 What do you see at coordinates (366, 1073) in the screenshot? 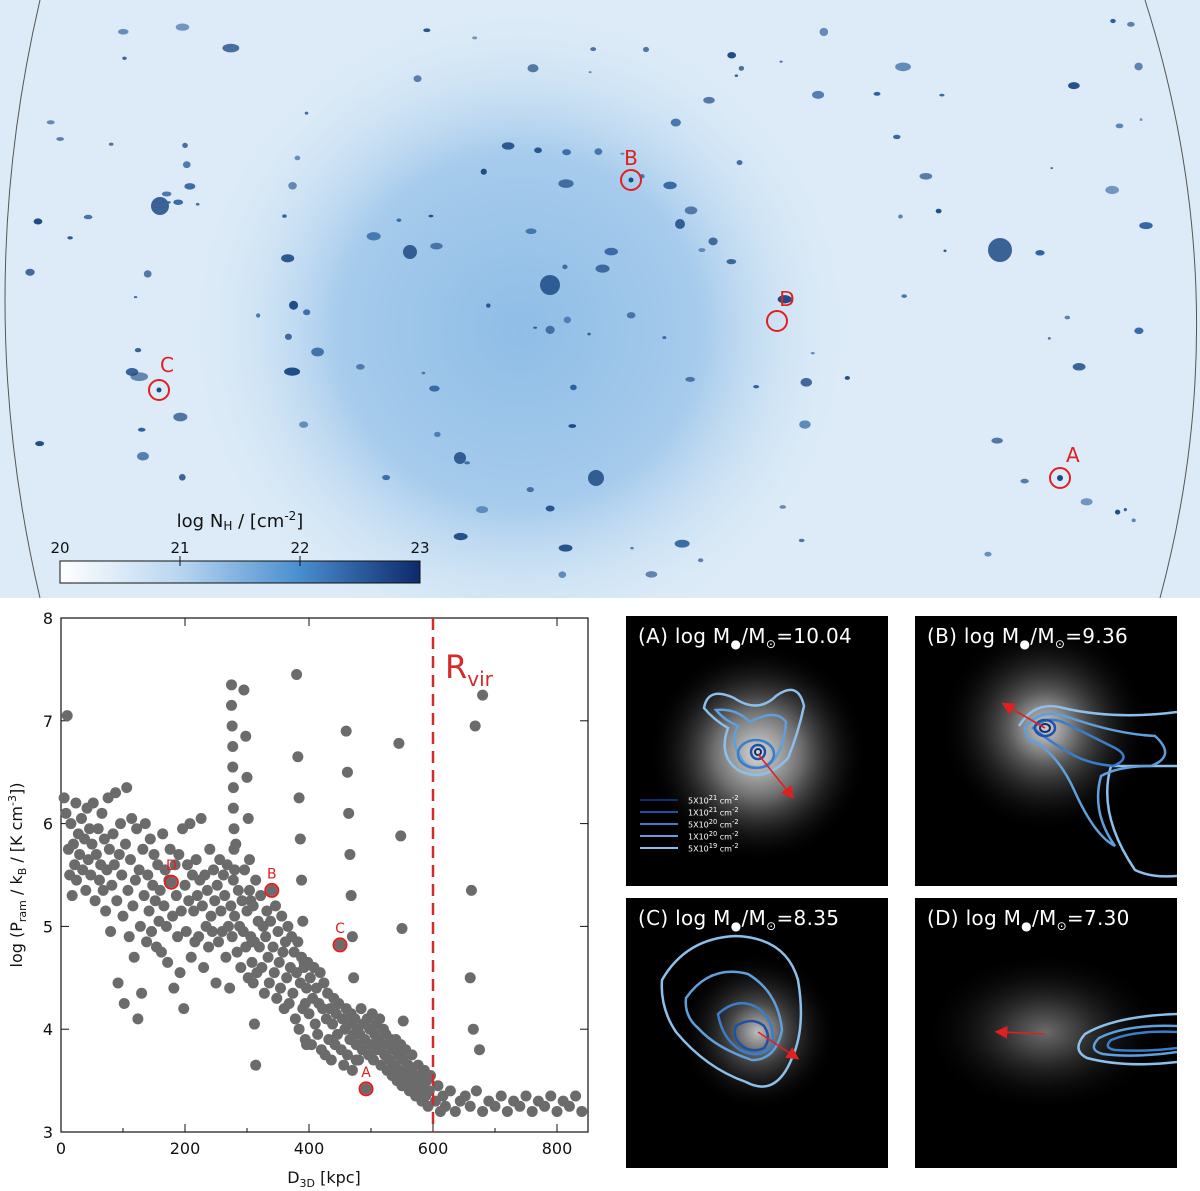
I see `highlighted-point-label: A` at bounding box center [366, 1073].